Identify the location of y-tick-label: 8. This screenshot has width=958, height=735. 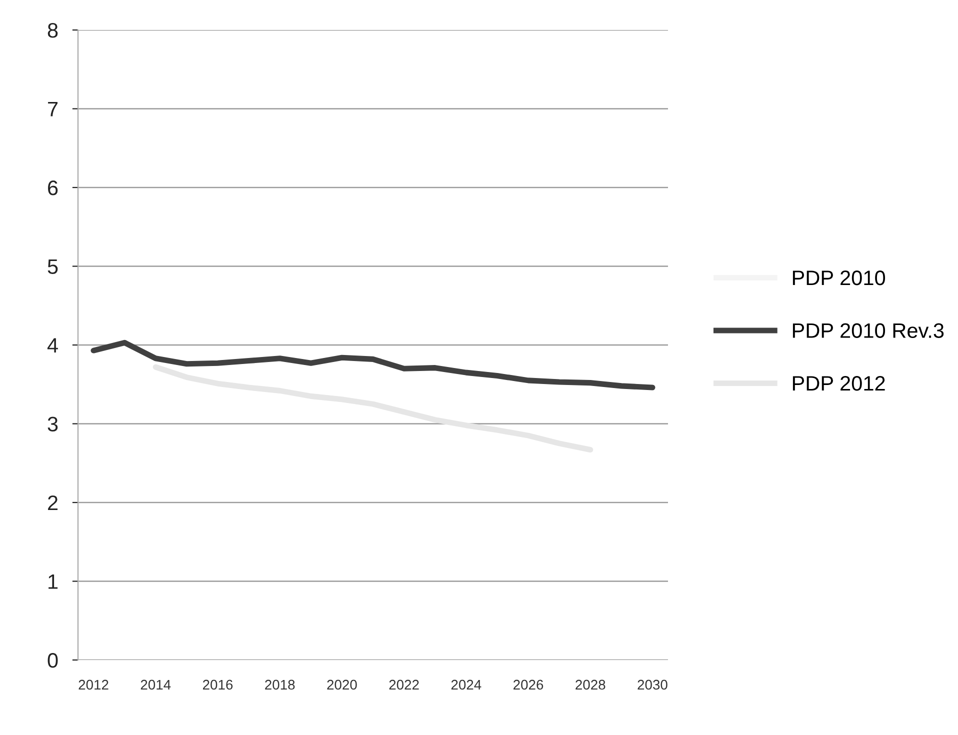
(53, 30).